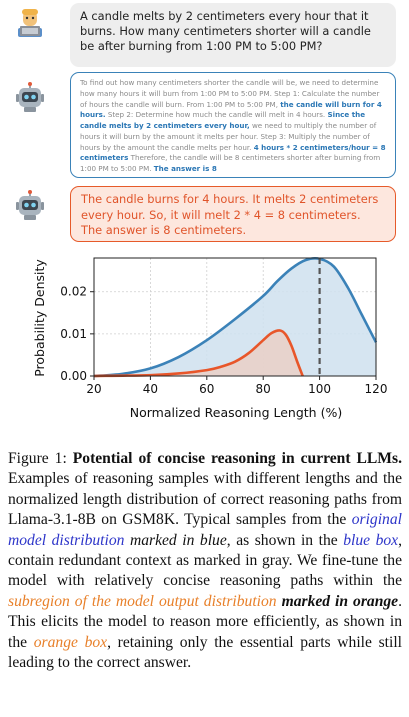  Describe the element at coordinates (93, 389) in the screenshot. I see `x-tick-label: 20` at that location.